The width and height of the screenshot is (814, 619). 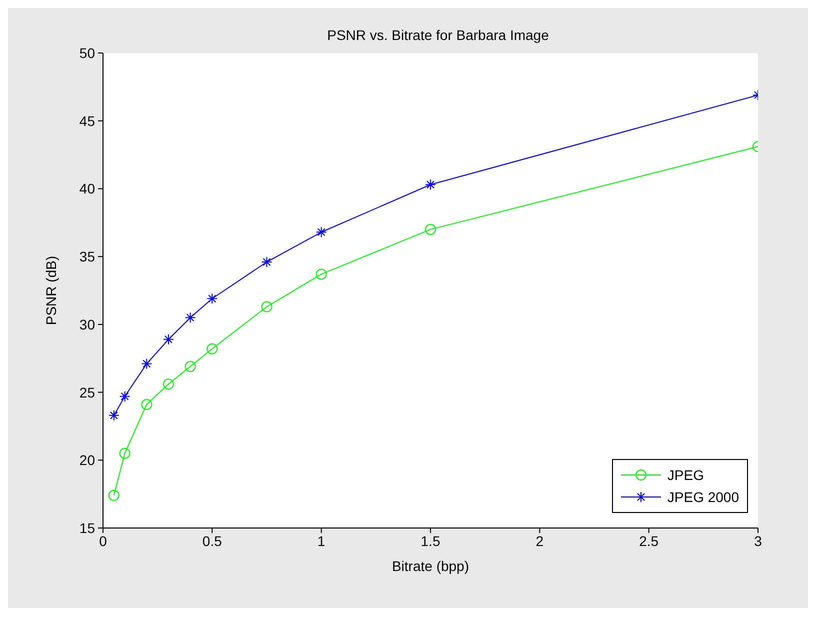 I want to click on y-tick-label: 35, so click(x=87, y=256).